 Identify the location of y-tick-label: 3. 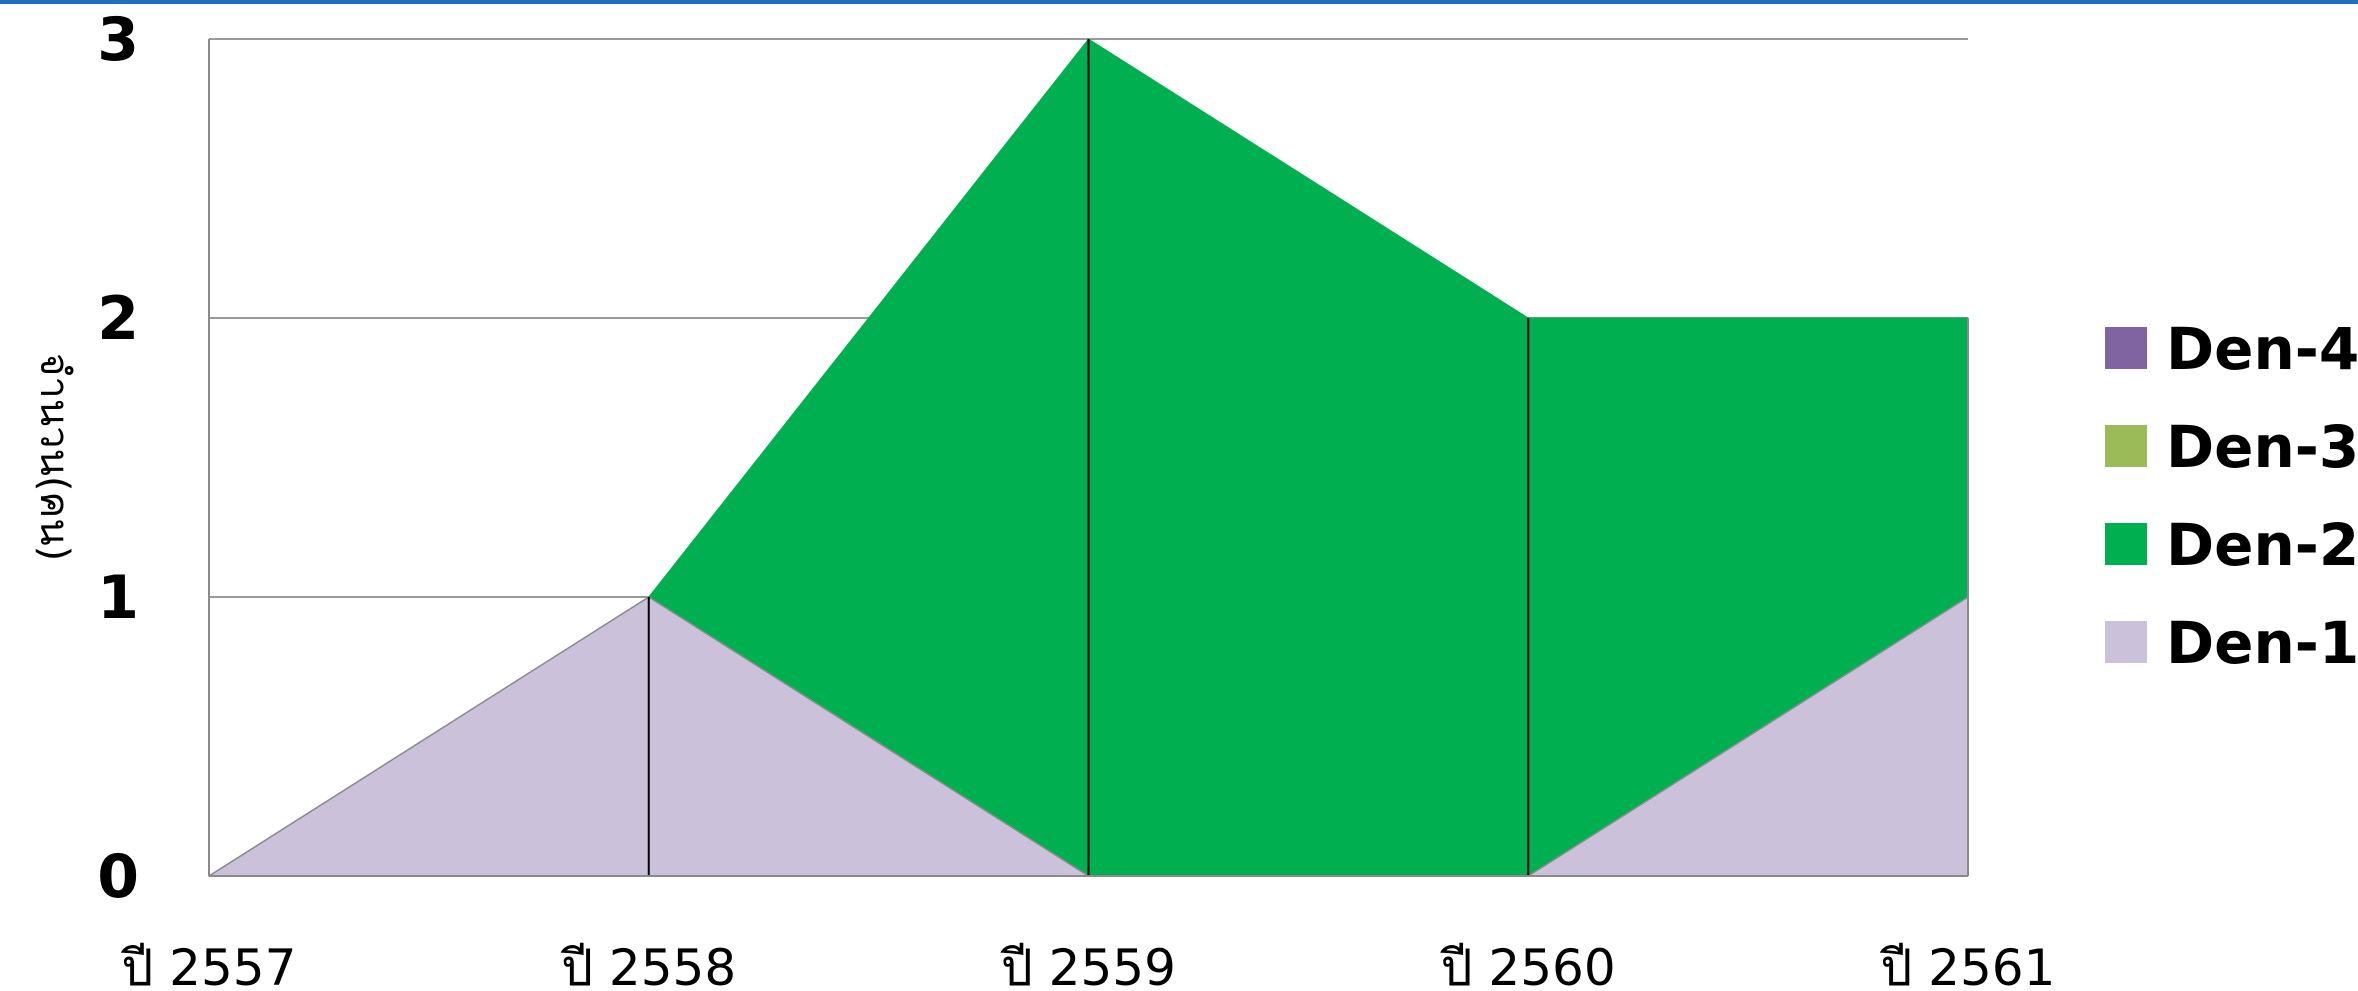
(118, 40).